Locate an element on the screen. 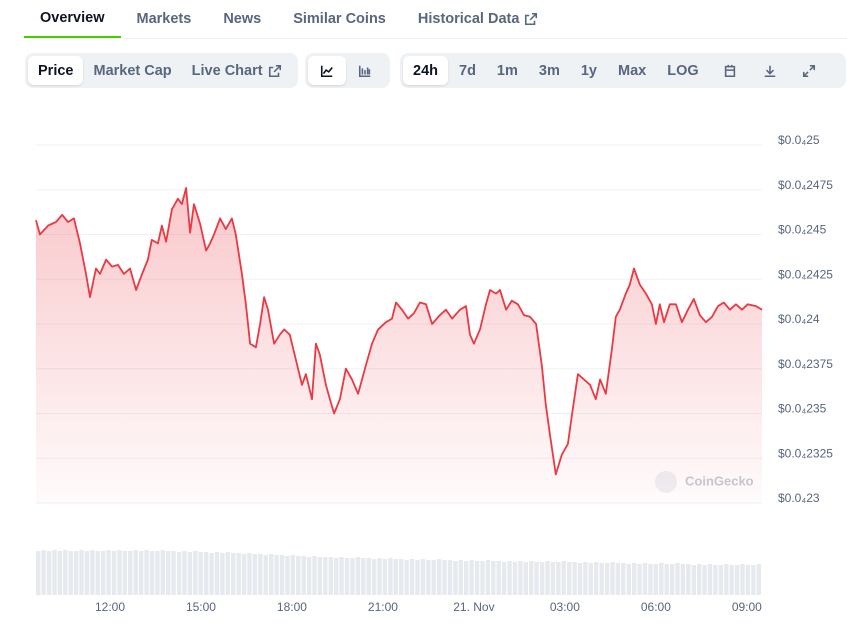 Image resolution: width=847 pixels, height=626 pixels. metric-button: Live Chart is located at coordinates (237, 70).